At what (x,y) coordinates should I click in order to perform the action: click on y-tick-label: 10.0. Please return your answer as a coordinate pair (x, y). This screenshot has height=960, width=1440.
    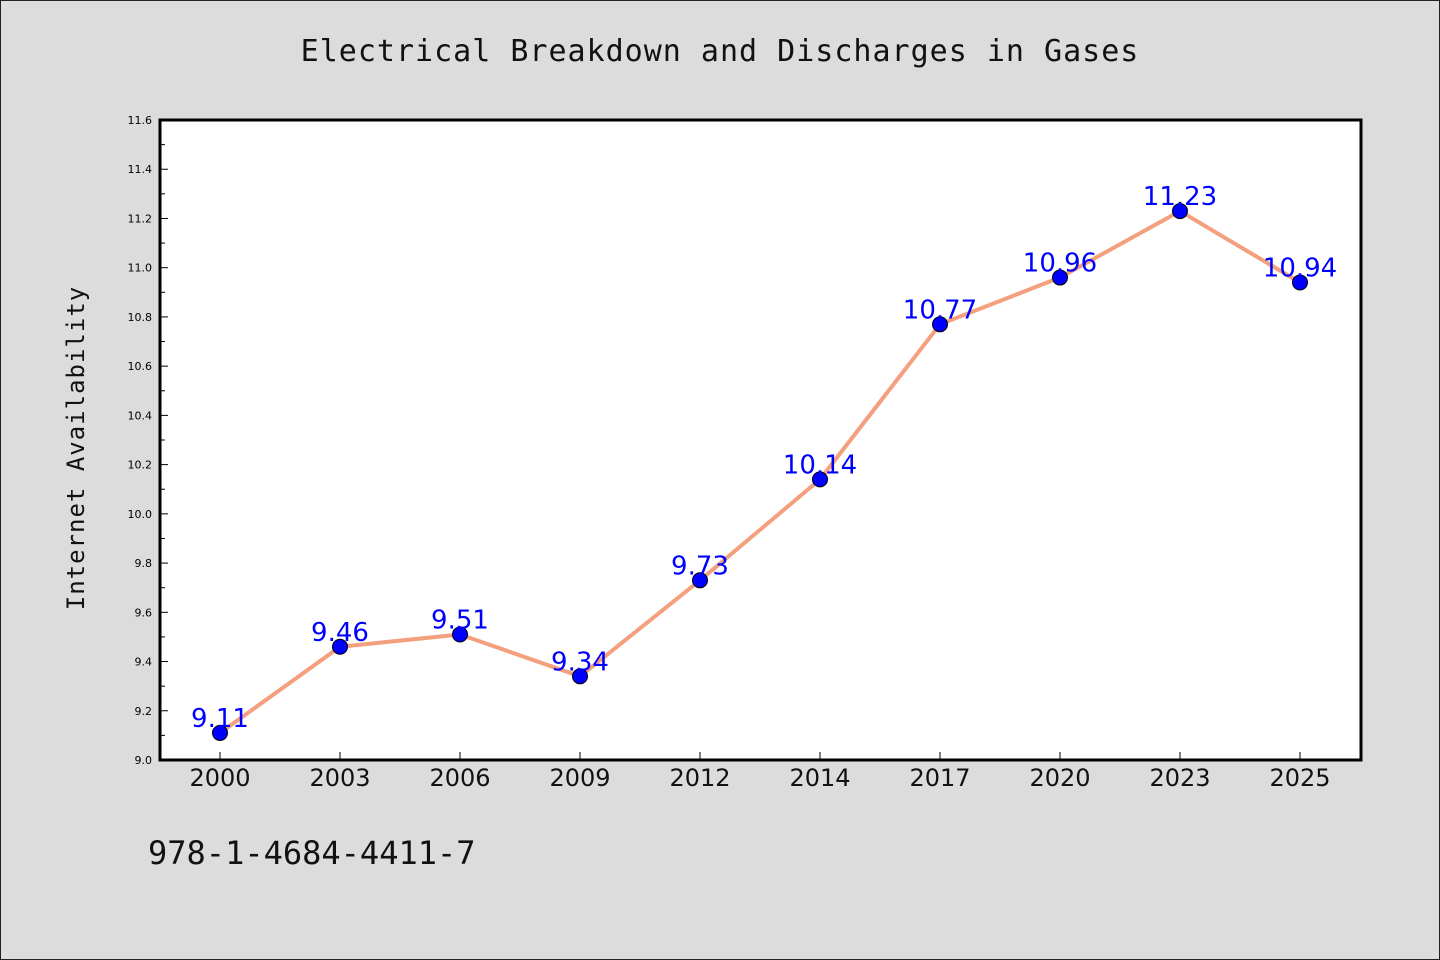
    Looking at the image, I should click on (140, 514).